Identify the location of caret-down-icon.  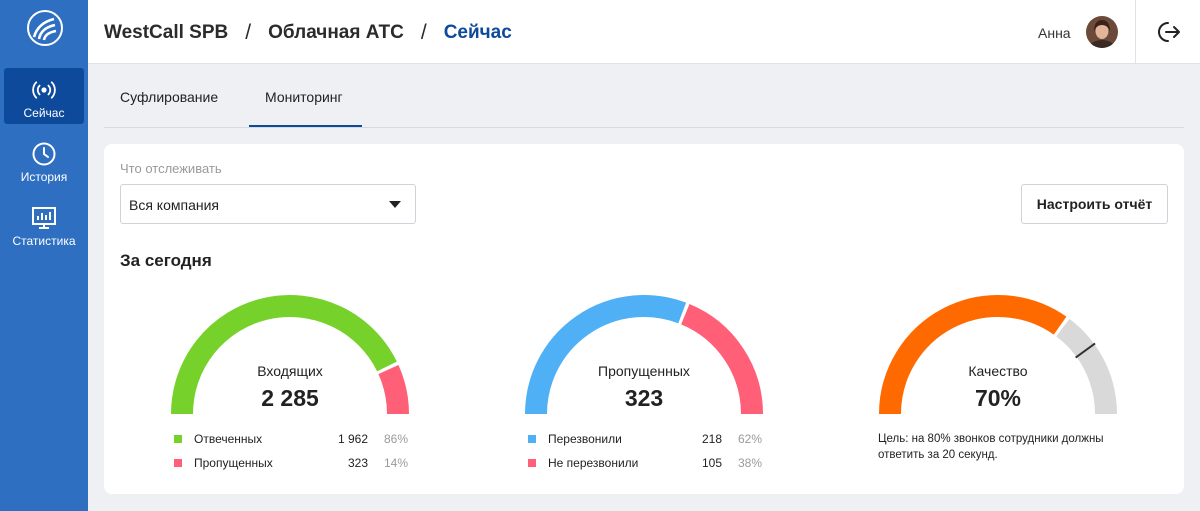
(395, 204).